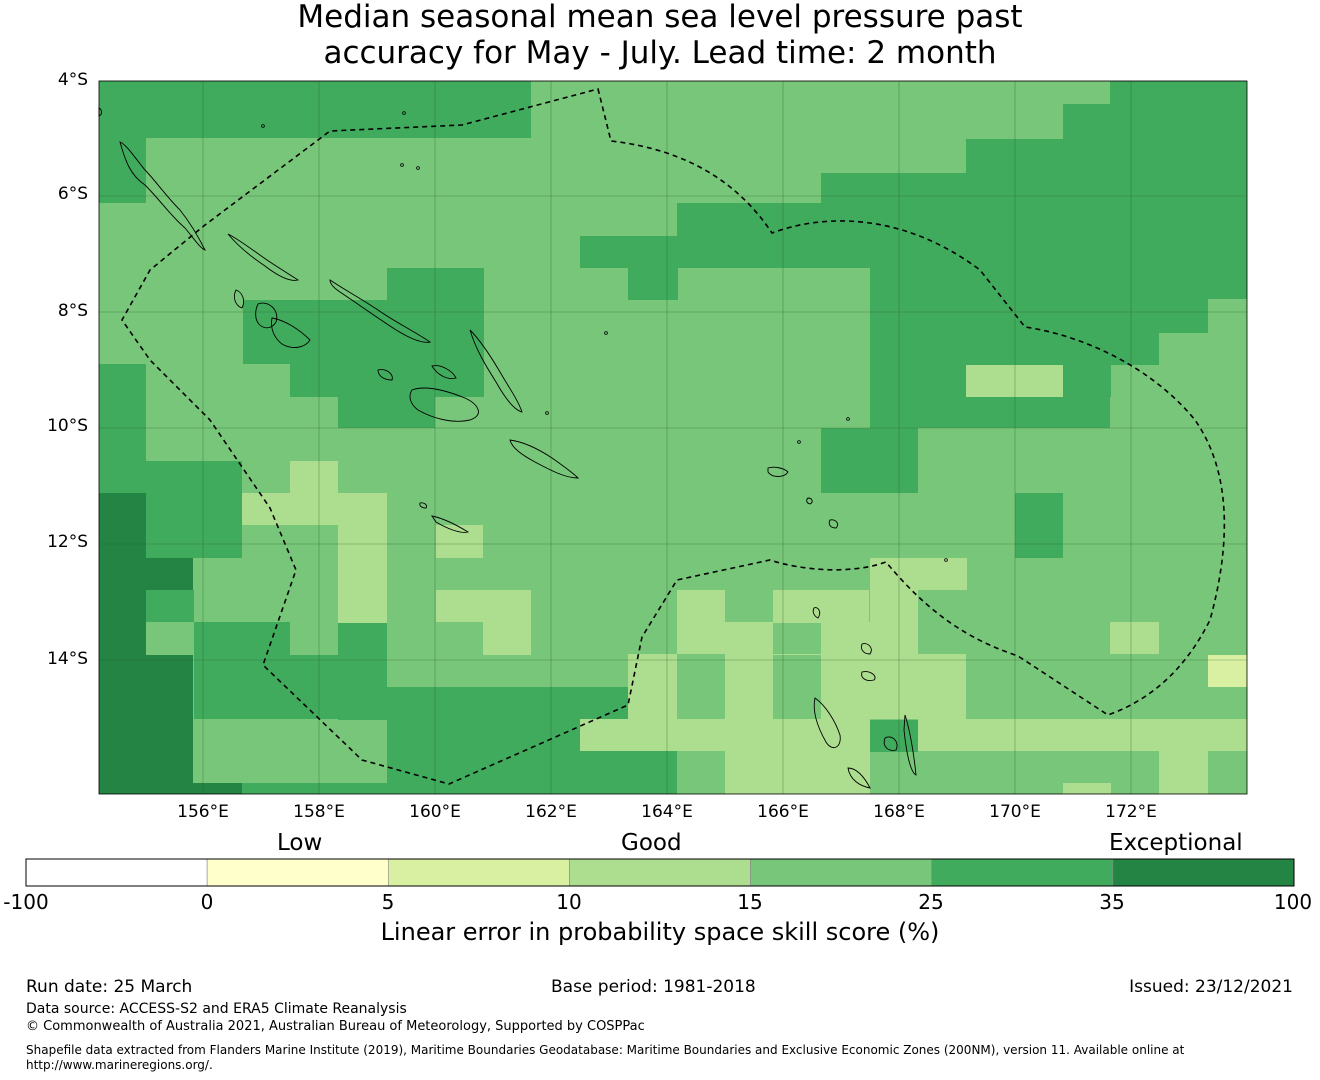  I want to click on island-malekula, so click(890, 743).